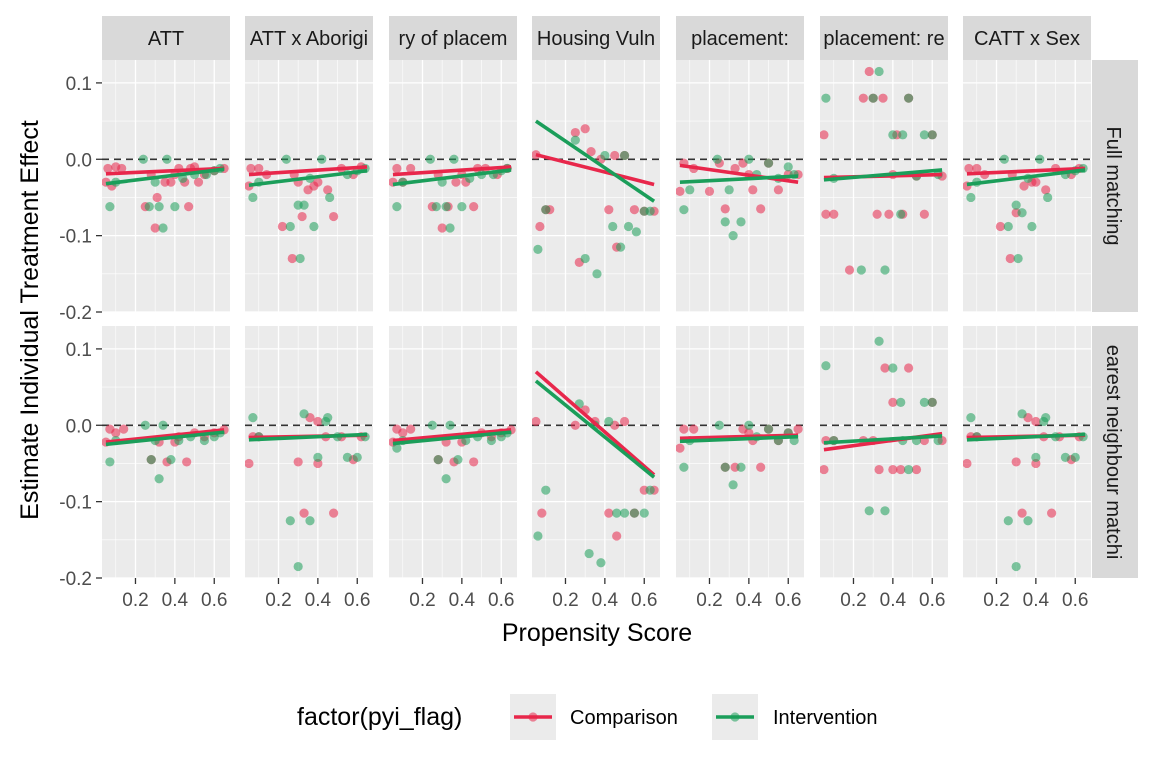  What do you see at coordinates (357, 600) in the screenshot?
I see `x-tick-label: 0.6` at bounding box center [357, 600].